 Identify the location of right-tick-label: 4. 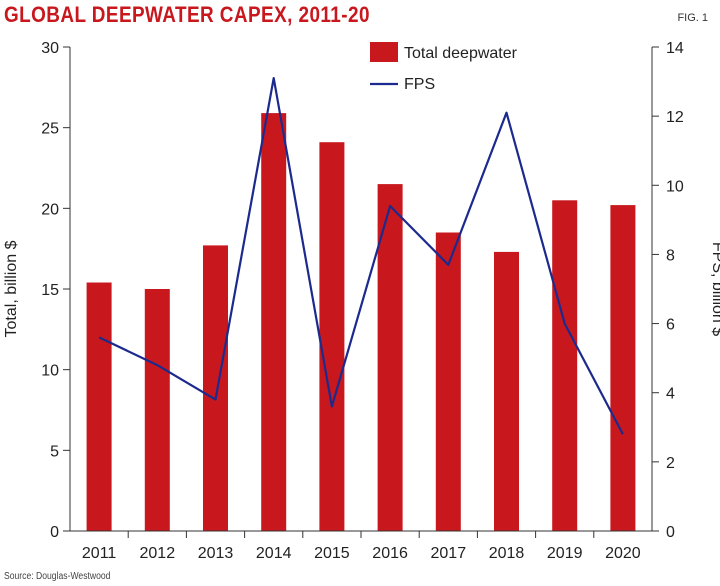
(670, 394).